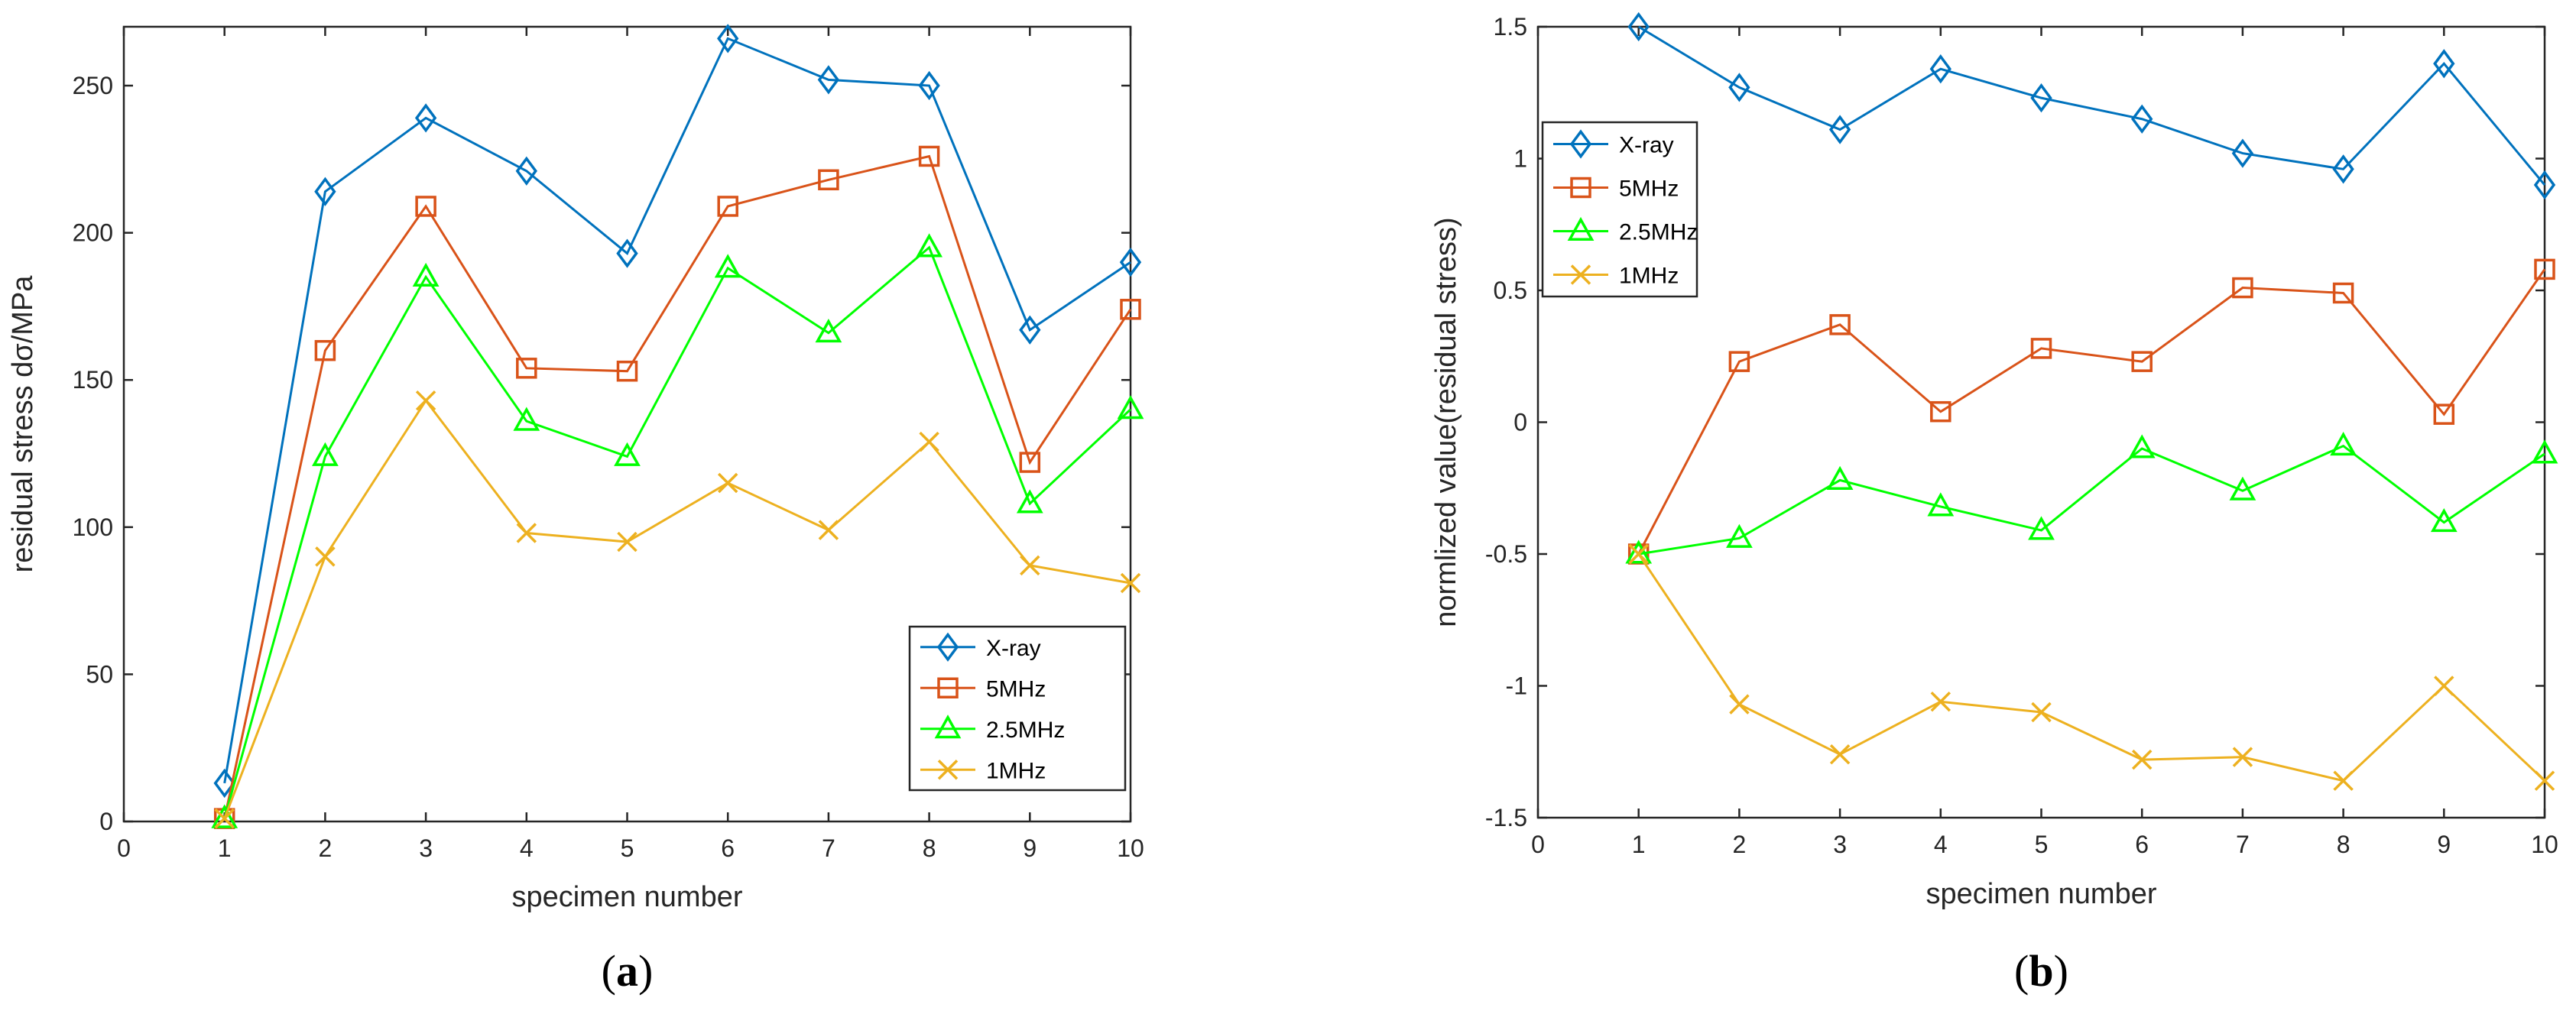  Describe the element at coordinates (2021, 971) in the screenshot. I see `caption-open: (` at that location.